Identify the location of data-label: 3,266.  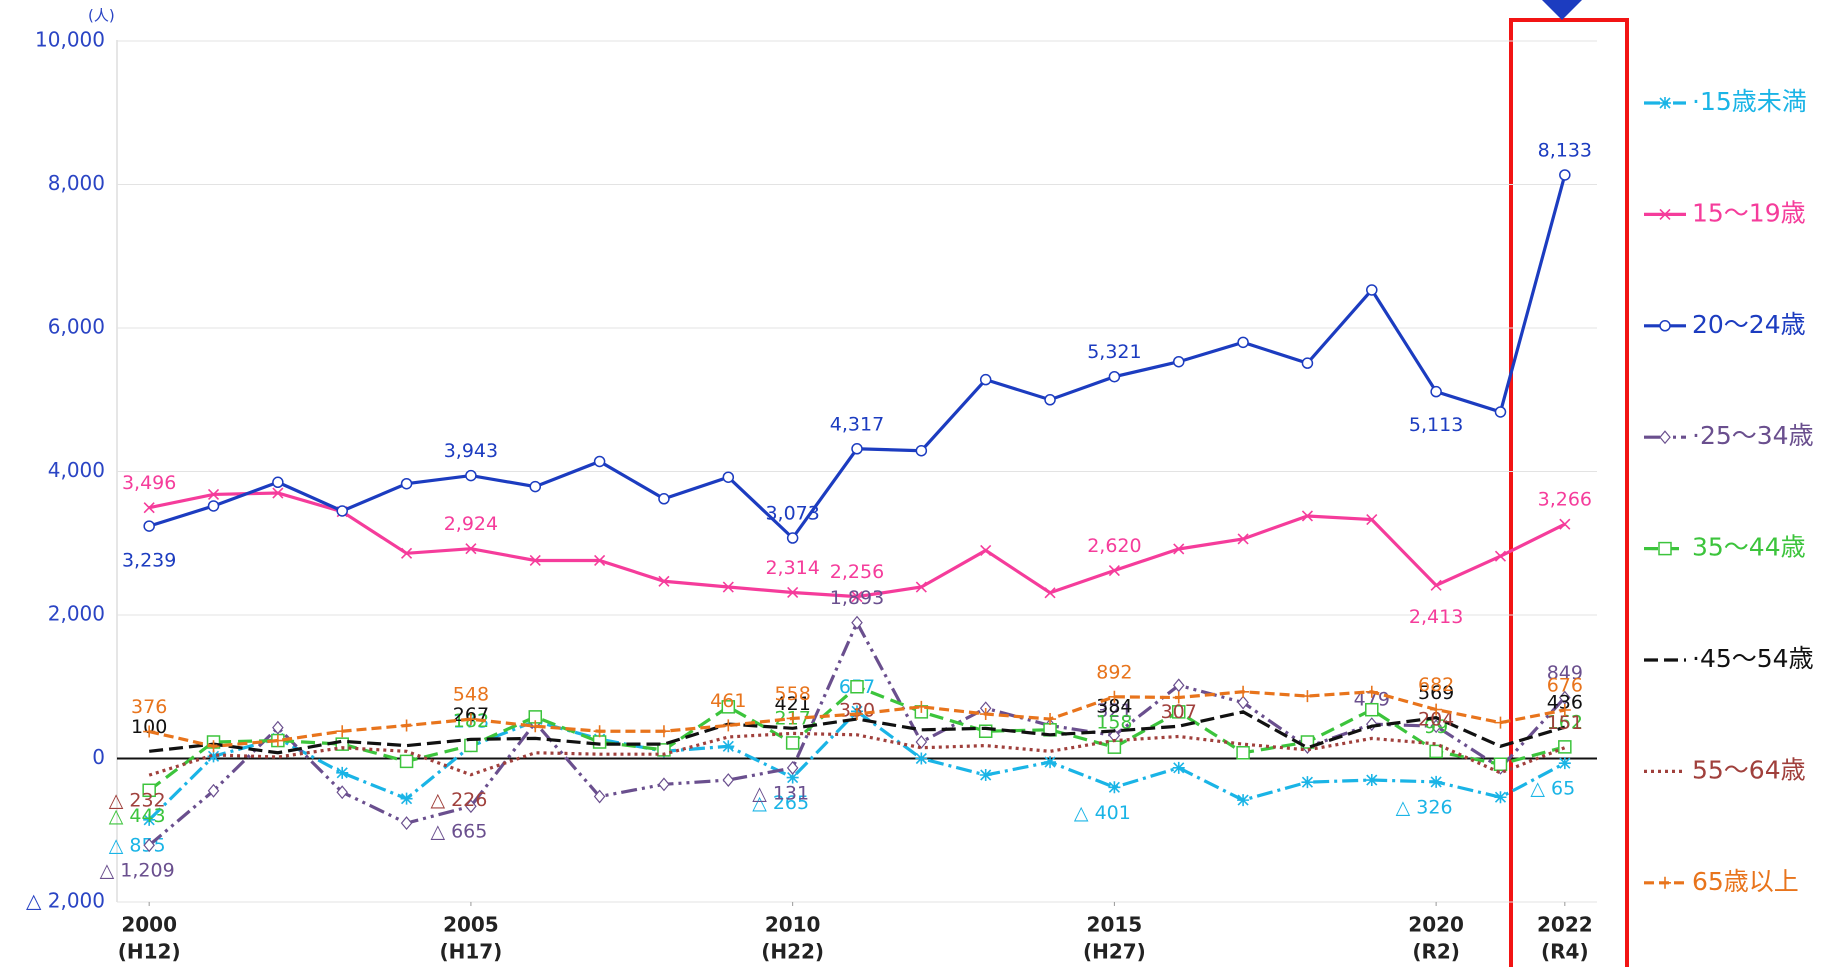
(1565, 500).